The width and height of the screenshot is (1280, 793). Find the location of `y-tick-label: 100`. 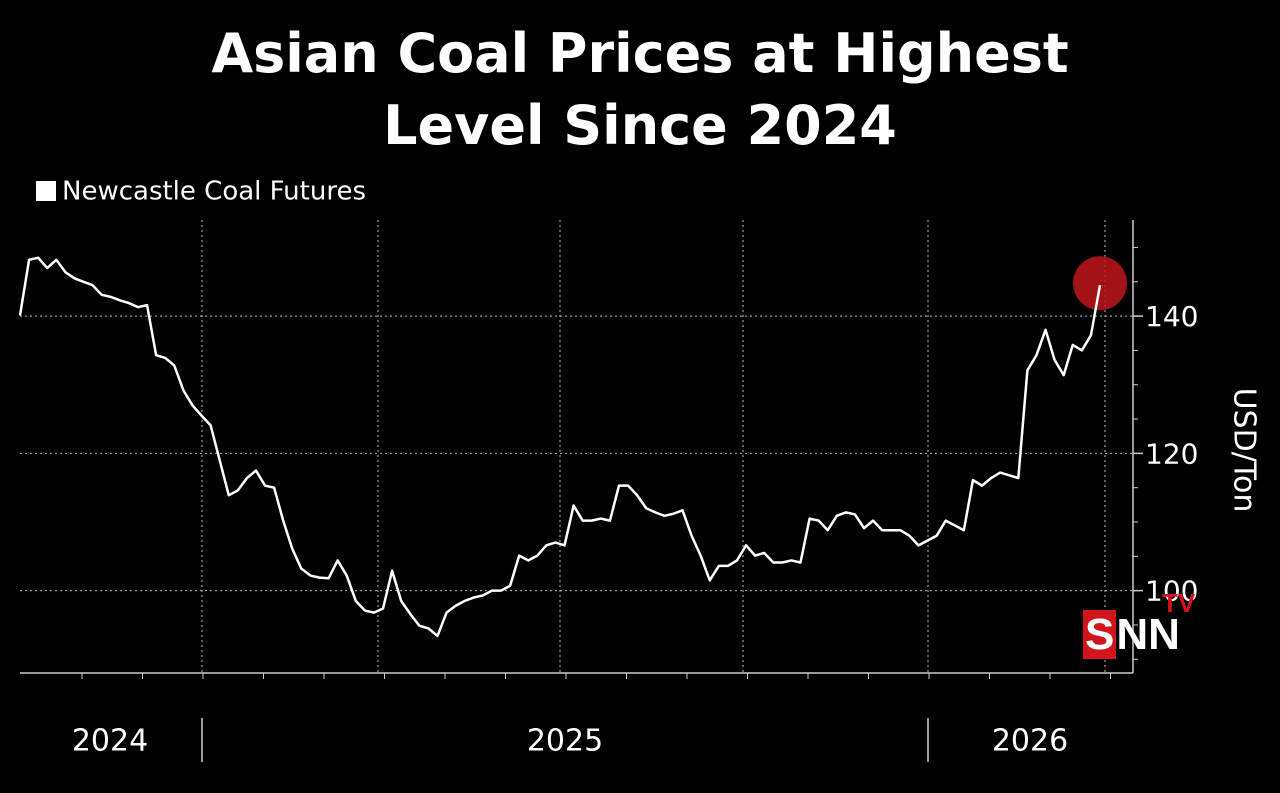

y-tick-label: 100 is located at coordinates (1171, 591).